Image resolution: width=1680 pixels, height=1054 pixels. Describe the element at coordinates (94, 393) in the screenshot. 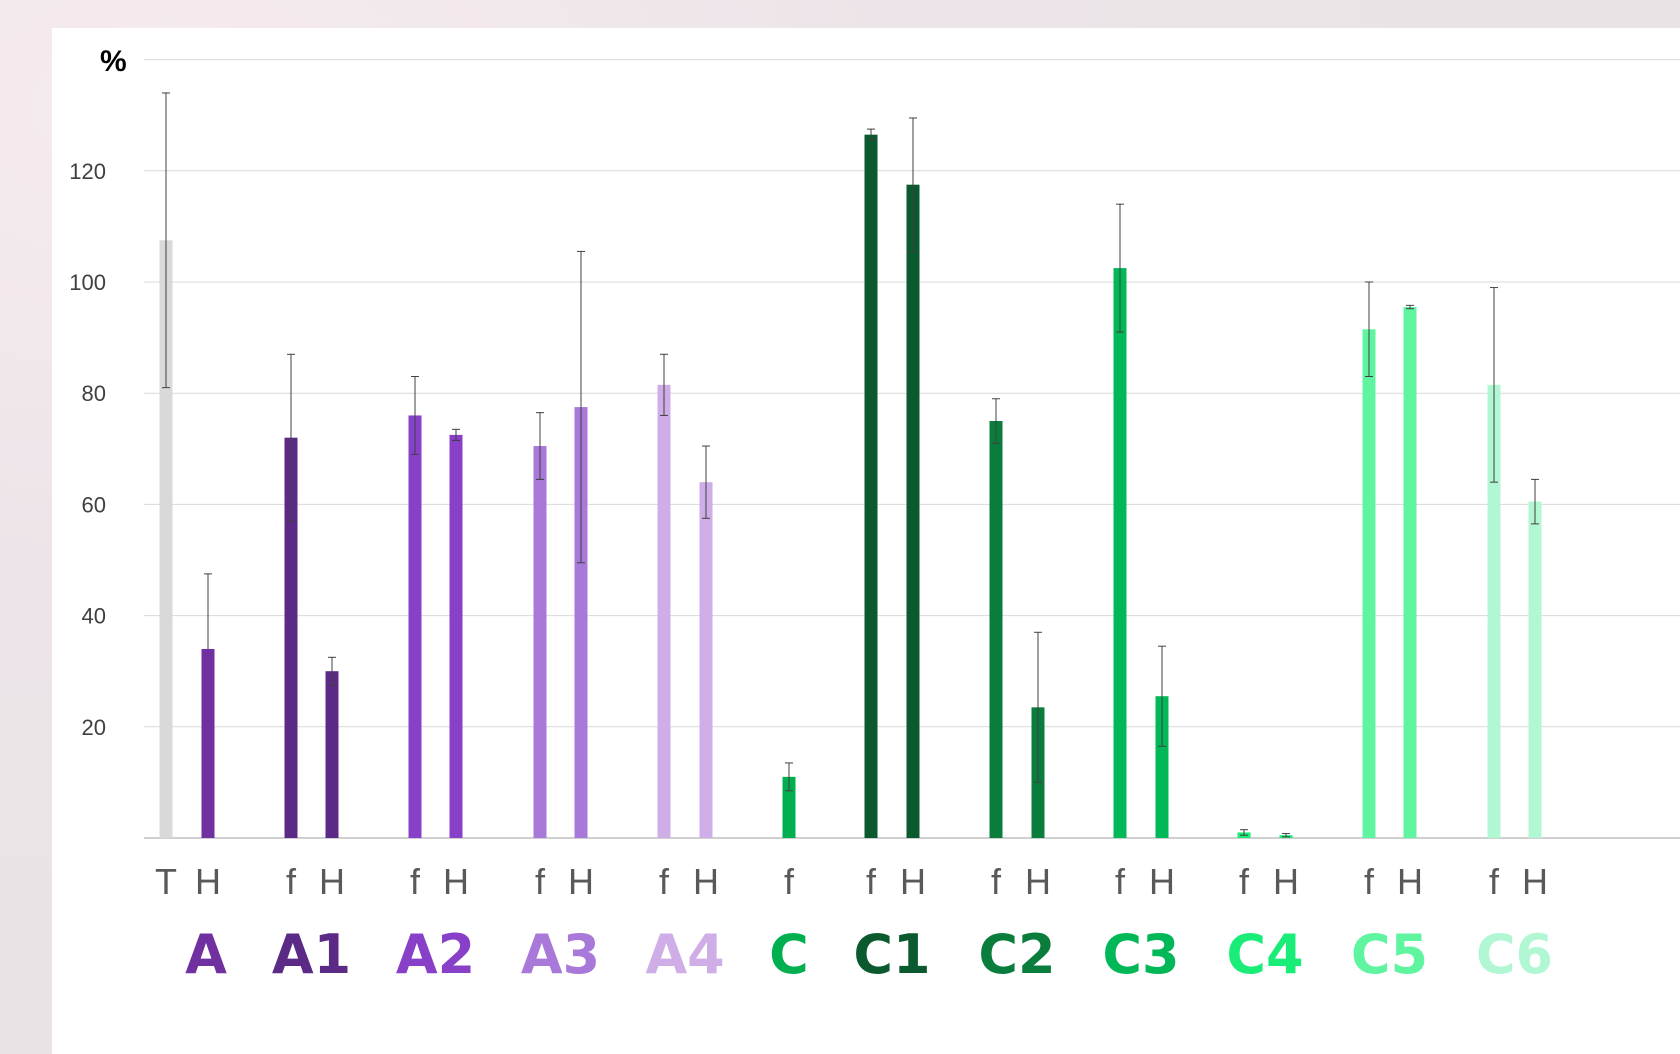

I see `y-tick-label: 80` at that location.